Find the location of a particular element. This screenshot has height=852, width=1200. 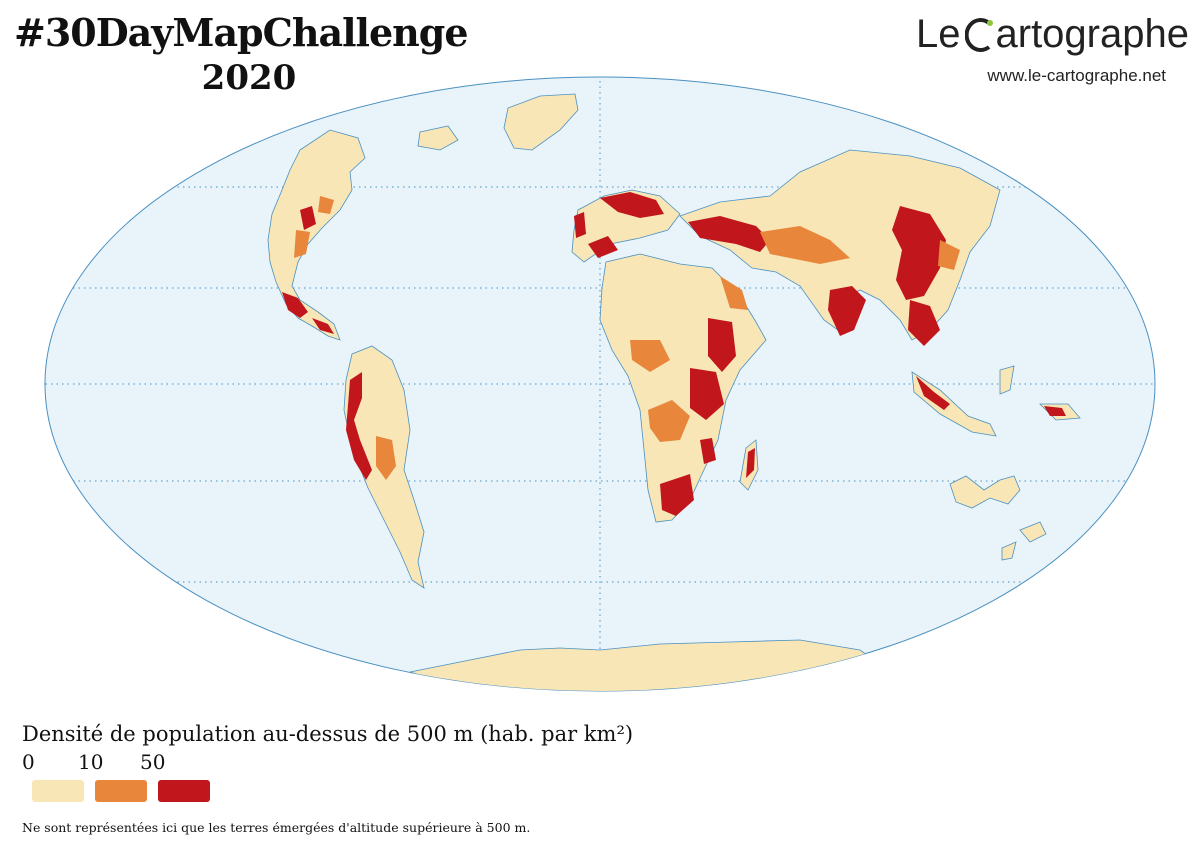

legend-swatches is located at coordinates (327, 793).